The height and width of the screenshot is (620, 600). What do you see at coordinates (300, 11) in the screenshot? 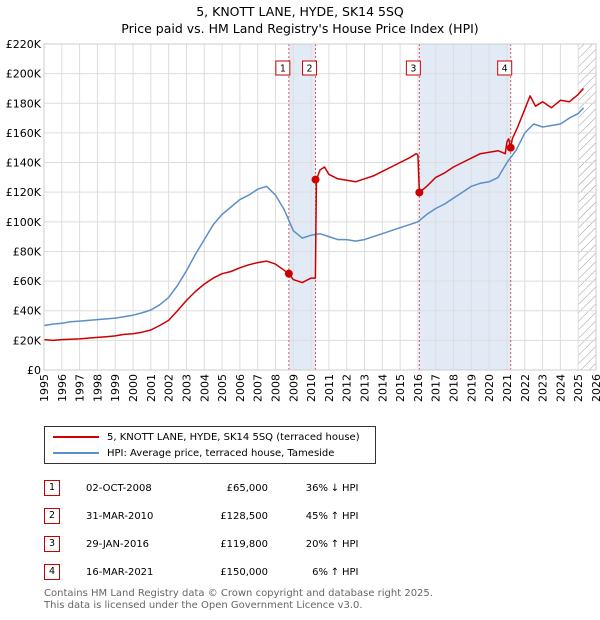
I see `chart-title: 5, KNOTT LANE, HYDE, SK14 5SQ` at bounding box center [300, 11].